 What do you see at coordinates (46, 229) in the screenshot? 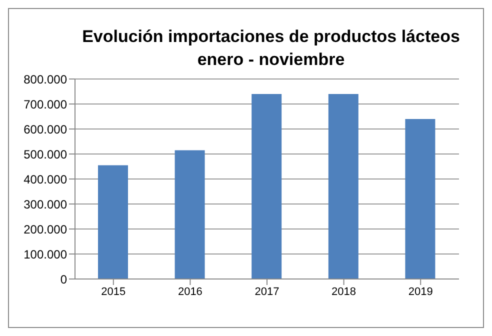
I see `y-tick-label: 200.000` at bounding box center [46, 229].